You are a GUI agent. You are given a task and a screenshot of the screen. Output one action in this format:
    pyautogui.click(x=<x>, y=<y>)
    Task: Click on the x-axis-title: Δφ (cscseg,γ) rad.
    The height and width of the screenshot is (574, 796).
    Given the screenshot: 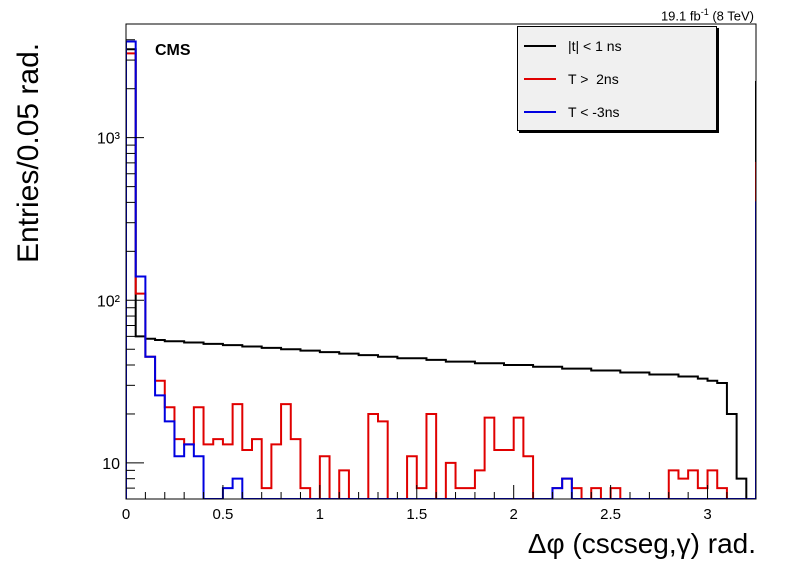 What is the action you would take?
    pyautogui.click(x=641, y=543)
    